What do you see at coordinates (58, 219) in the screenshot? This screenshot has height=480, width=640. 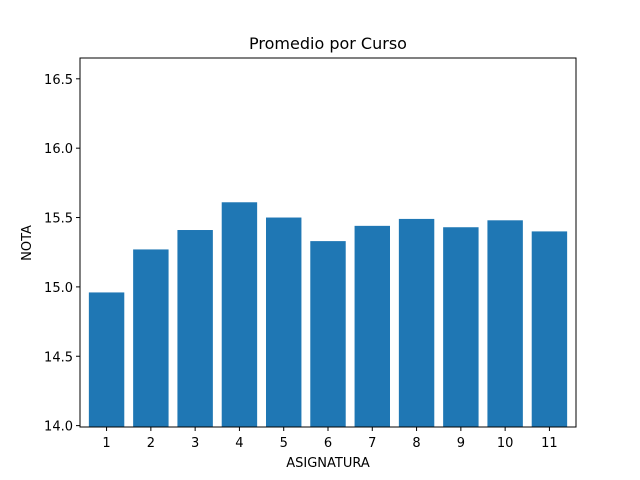 I see `y-tick-label: 15.5` at bounding box center [58, 219].